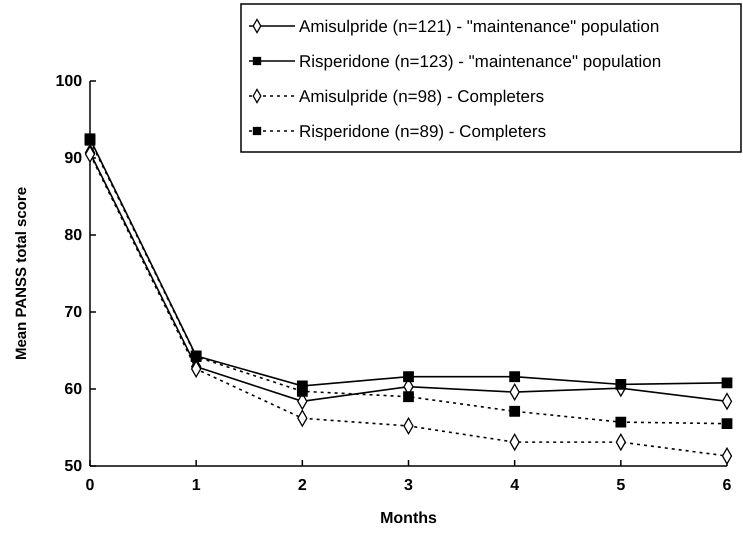 The image size is (743, 533). I want to click on x-axis-title: Months, so click(409, 518).